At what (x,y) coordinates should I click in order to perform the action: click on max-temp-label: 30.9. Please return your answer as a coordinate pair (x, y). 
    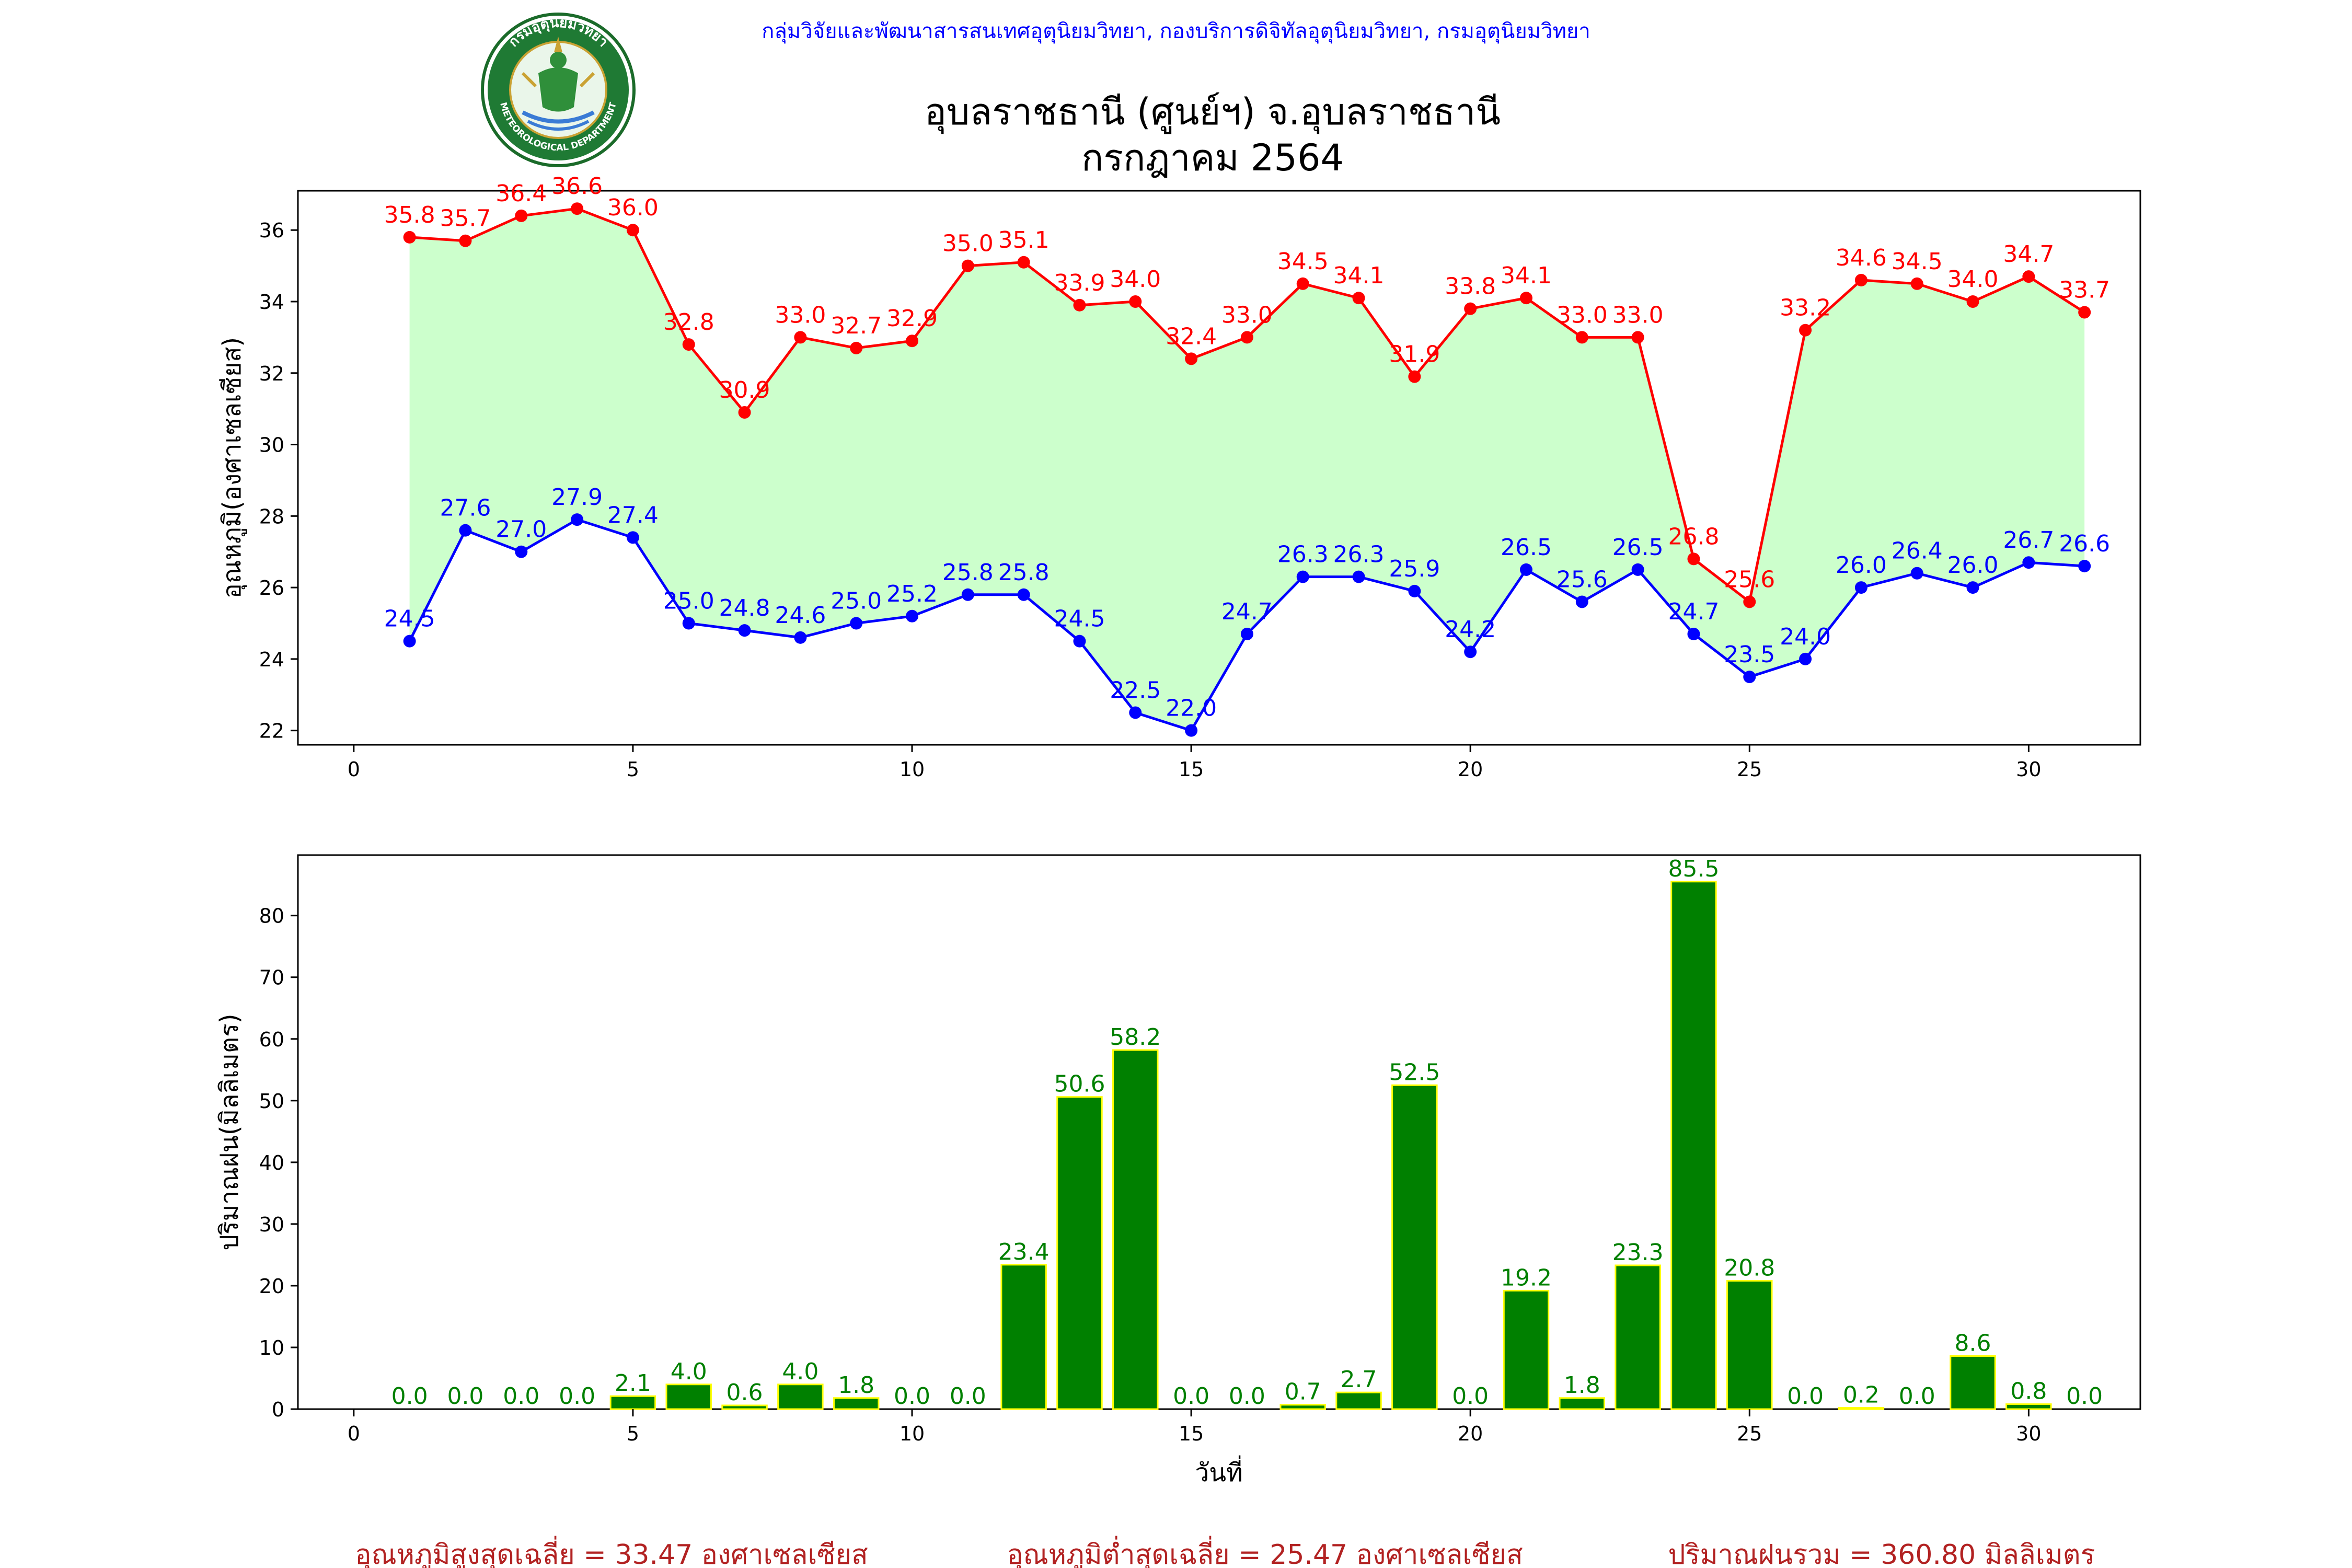
    Looking at the image, I should click on (744, 390).